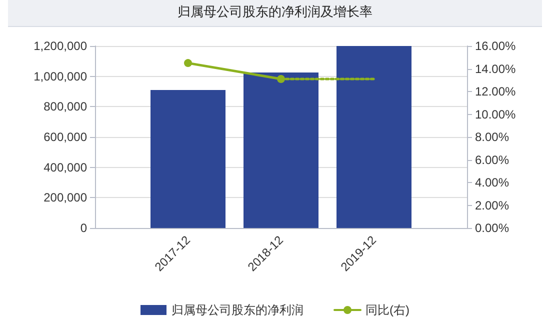  I want to click on y2-tick-label: 8.00%, so click(492, 137).